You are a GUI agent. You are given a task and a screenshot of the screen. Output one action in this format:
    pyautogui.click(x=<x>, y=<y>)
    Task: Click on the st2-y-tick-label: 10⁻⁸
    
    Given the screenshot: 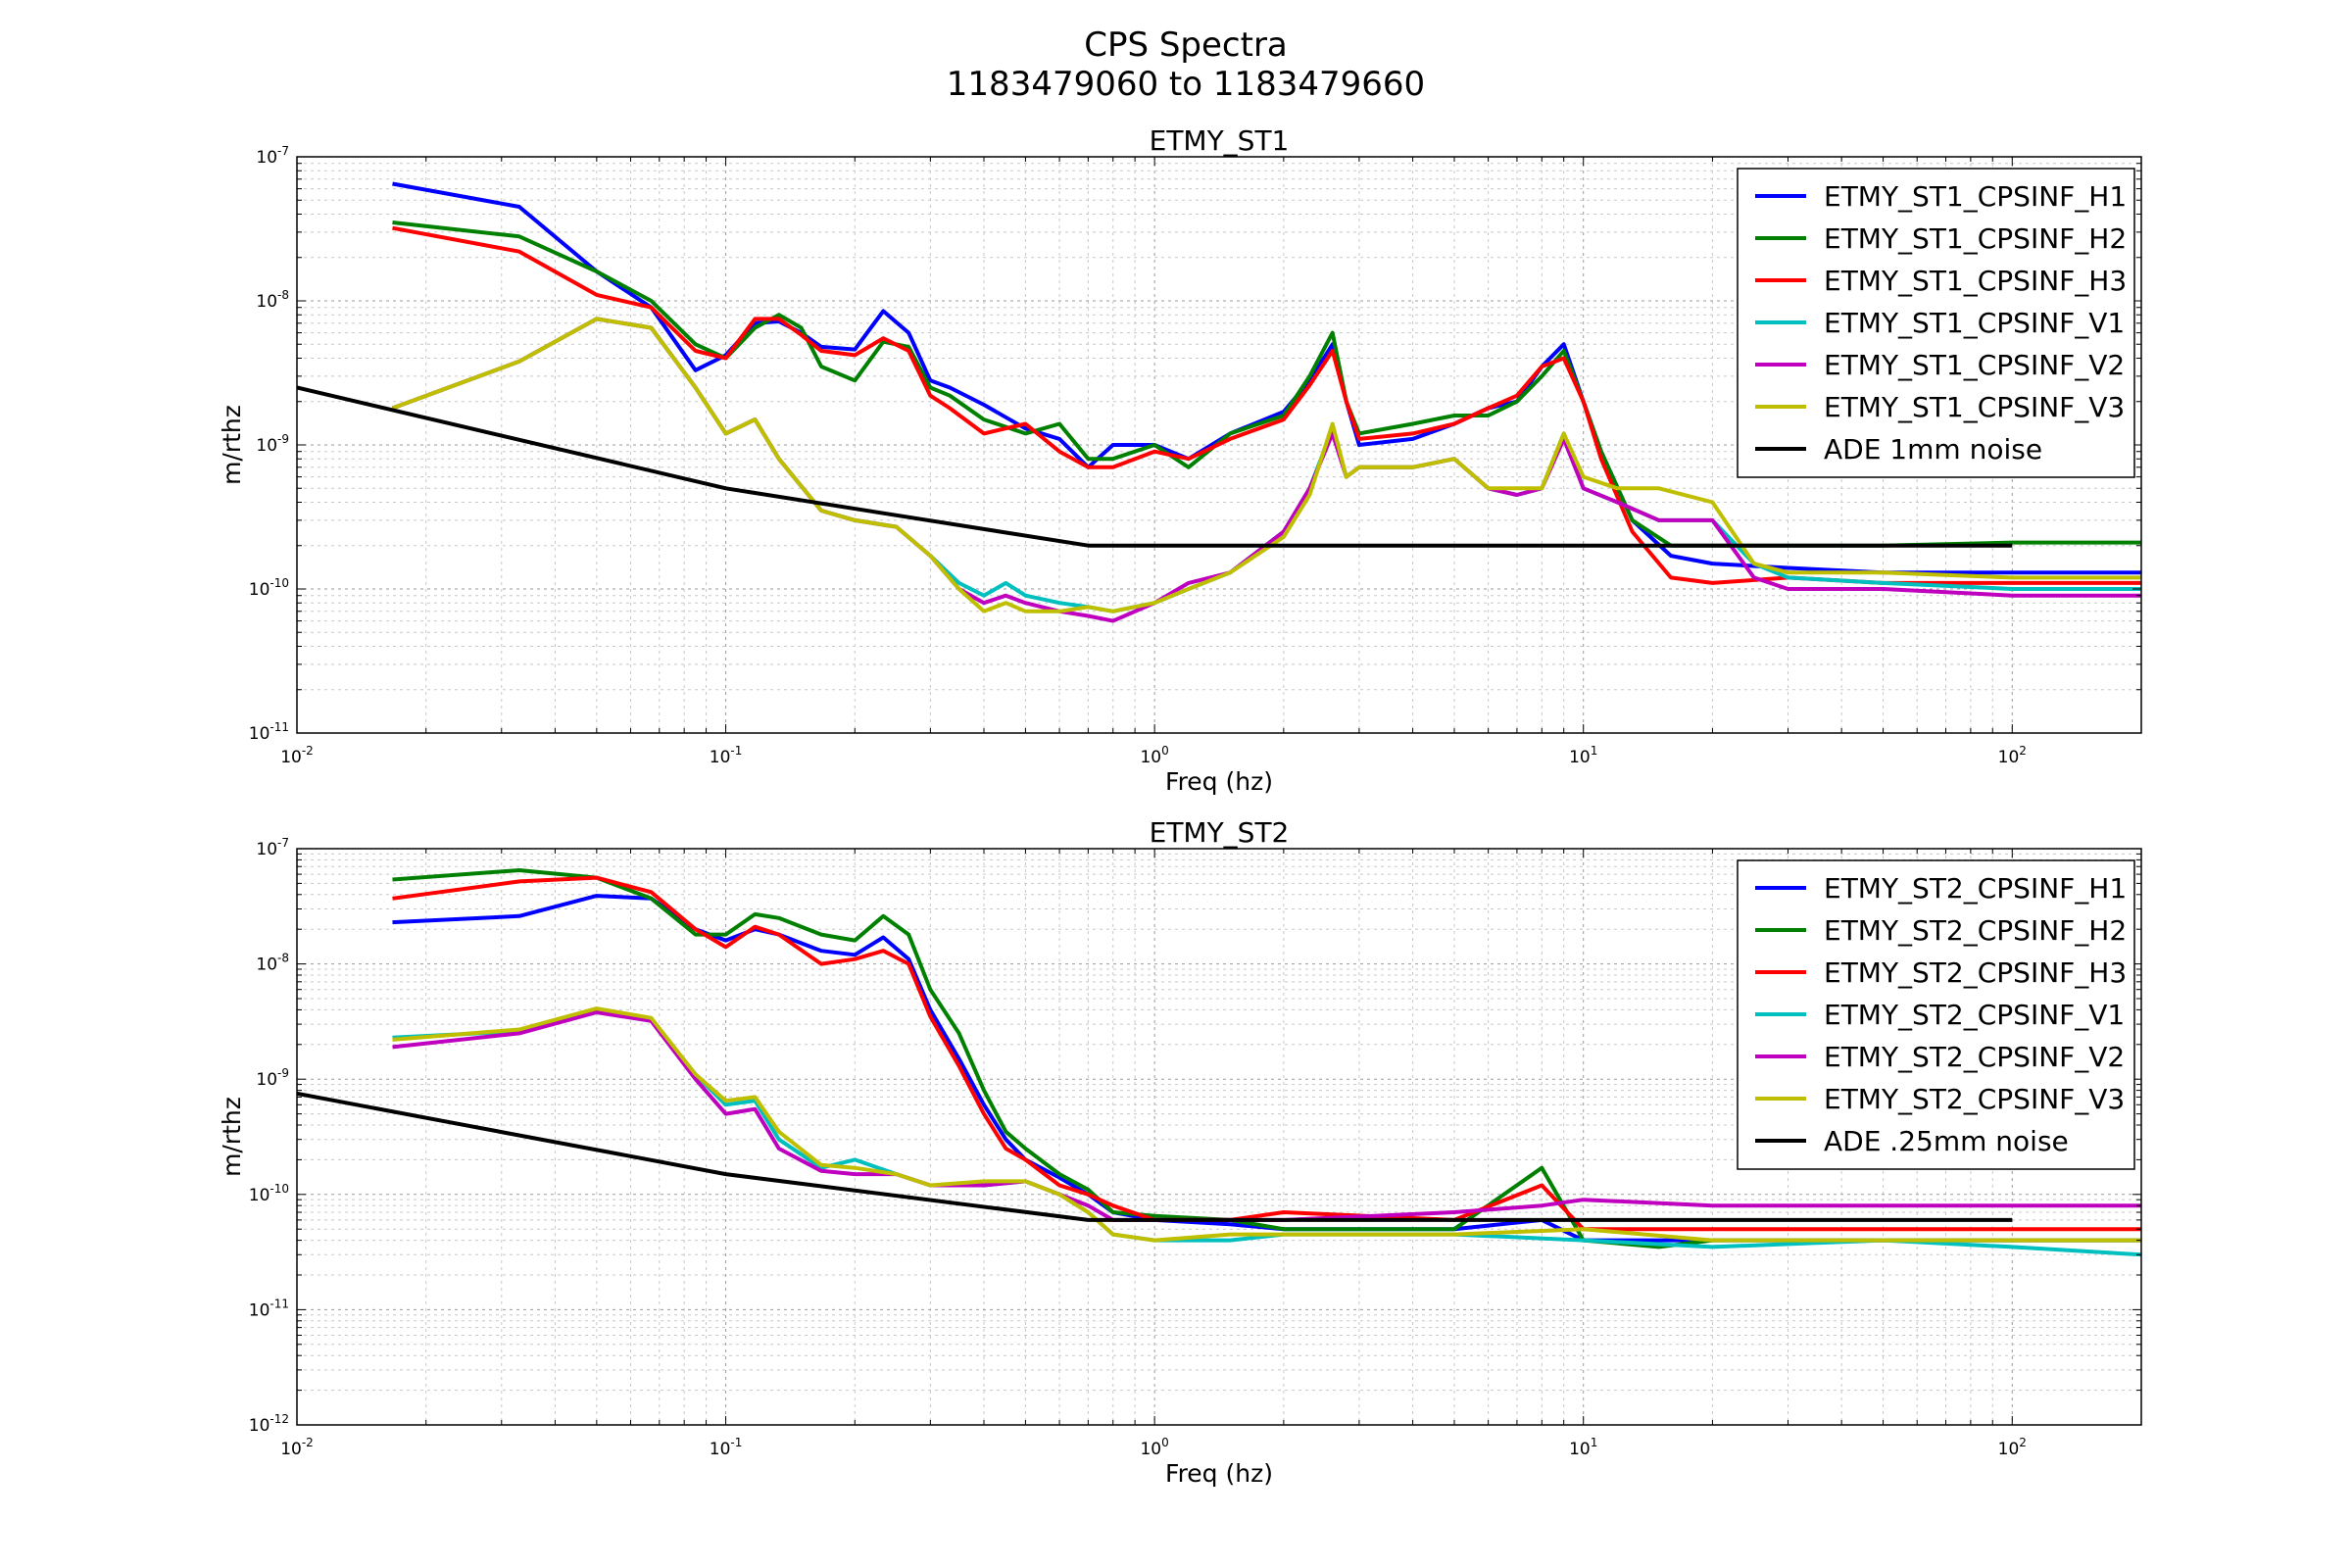 What is the action you would take?
    pyautogui.click(x=272, y=964)
    